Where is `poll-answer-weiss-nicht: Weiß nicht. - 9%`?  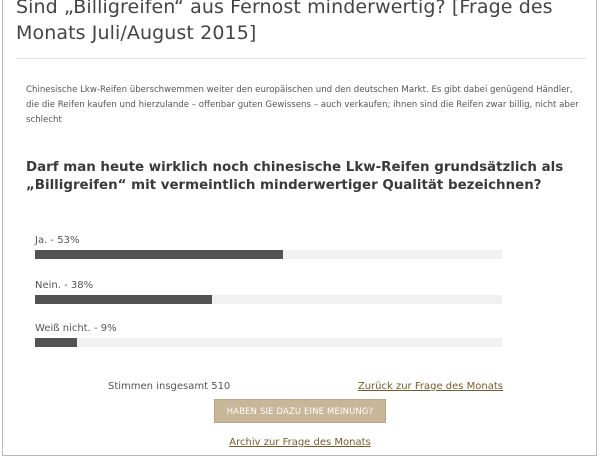
poll-answer-weiss-nicht: Weiß nicht. - 9% is located at coordinates (268, 335).